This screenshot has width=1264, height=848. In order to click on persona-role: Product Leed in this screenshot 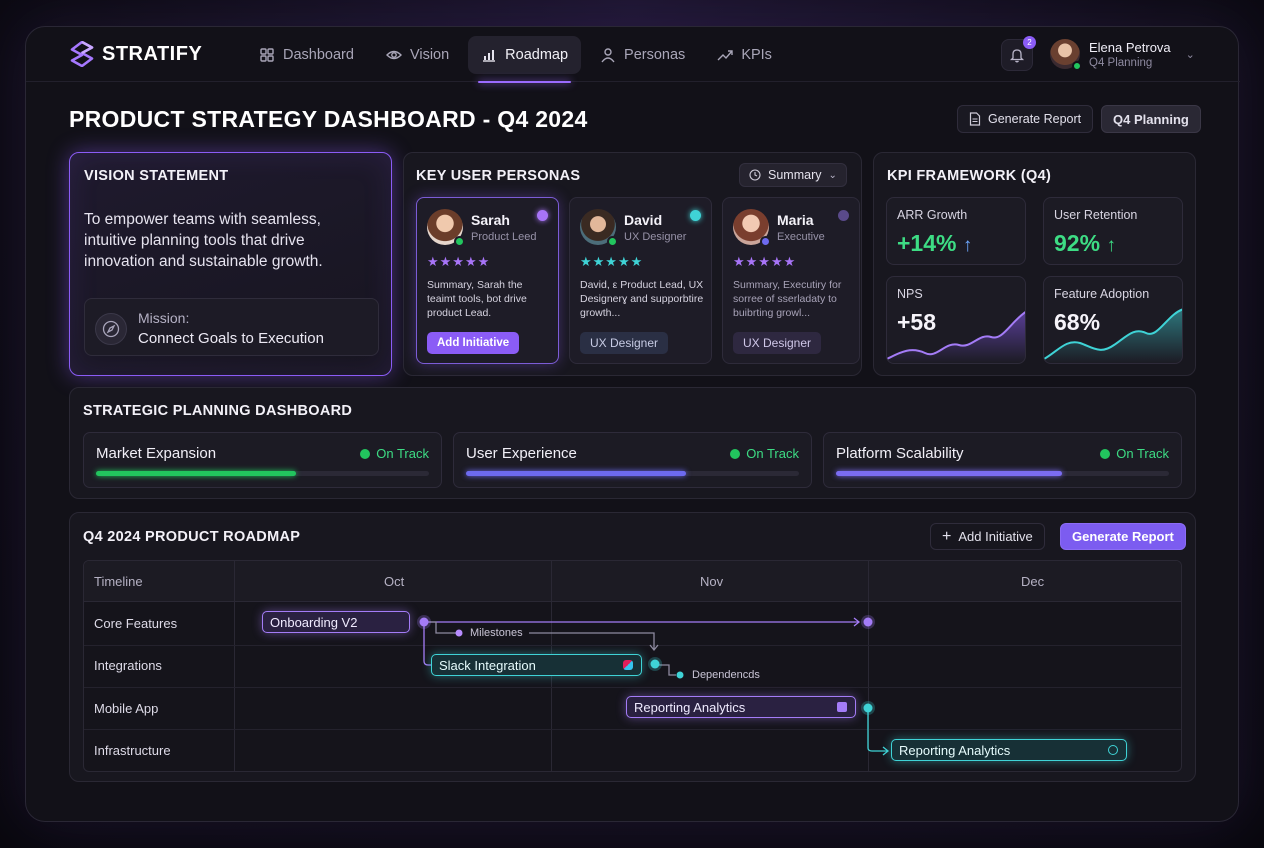, I will do `click(504, 237)`.